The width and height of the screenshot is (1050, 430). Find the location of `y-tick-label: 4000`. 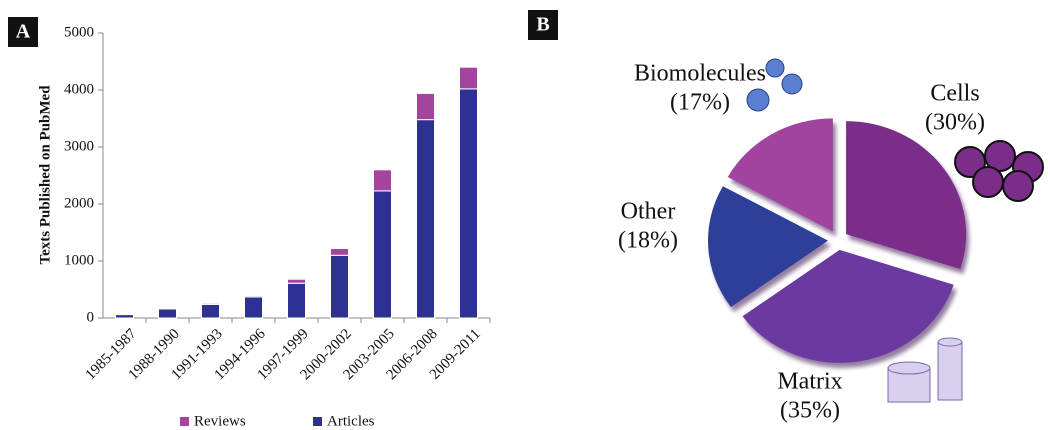

y-tick-label: 4000 is located at coordinates (79, 89).